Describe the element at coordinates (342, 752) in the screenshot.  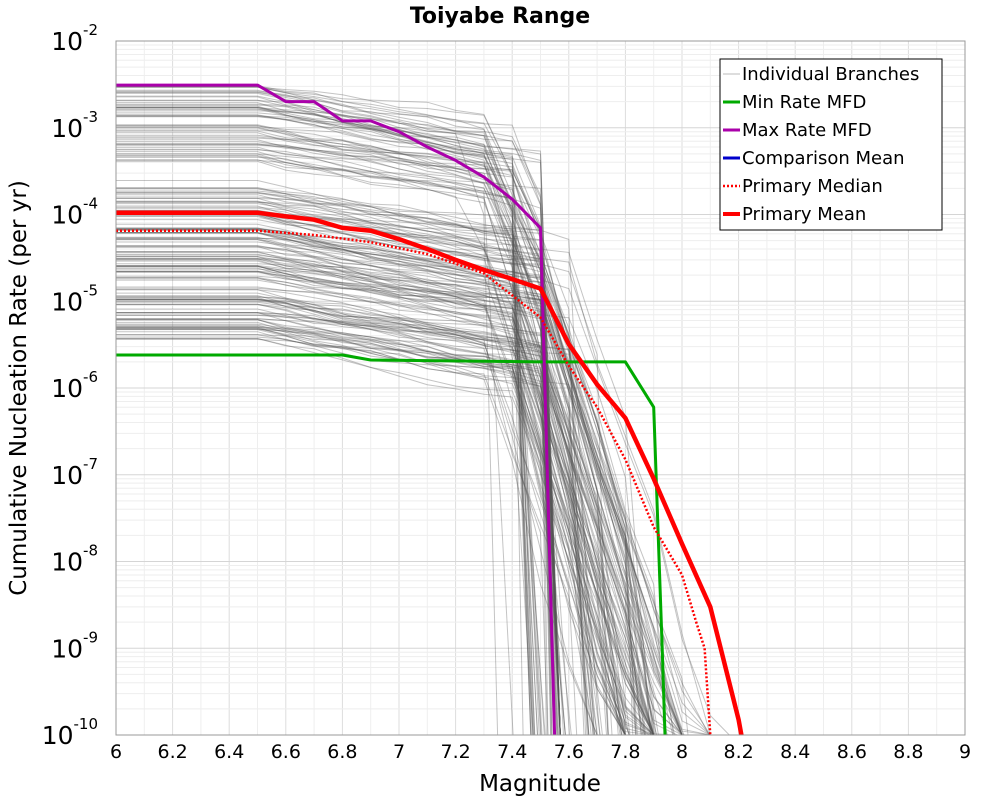
I see `x-tick-label: 6.8` at that location.